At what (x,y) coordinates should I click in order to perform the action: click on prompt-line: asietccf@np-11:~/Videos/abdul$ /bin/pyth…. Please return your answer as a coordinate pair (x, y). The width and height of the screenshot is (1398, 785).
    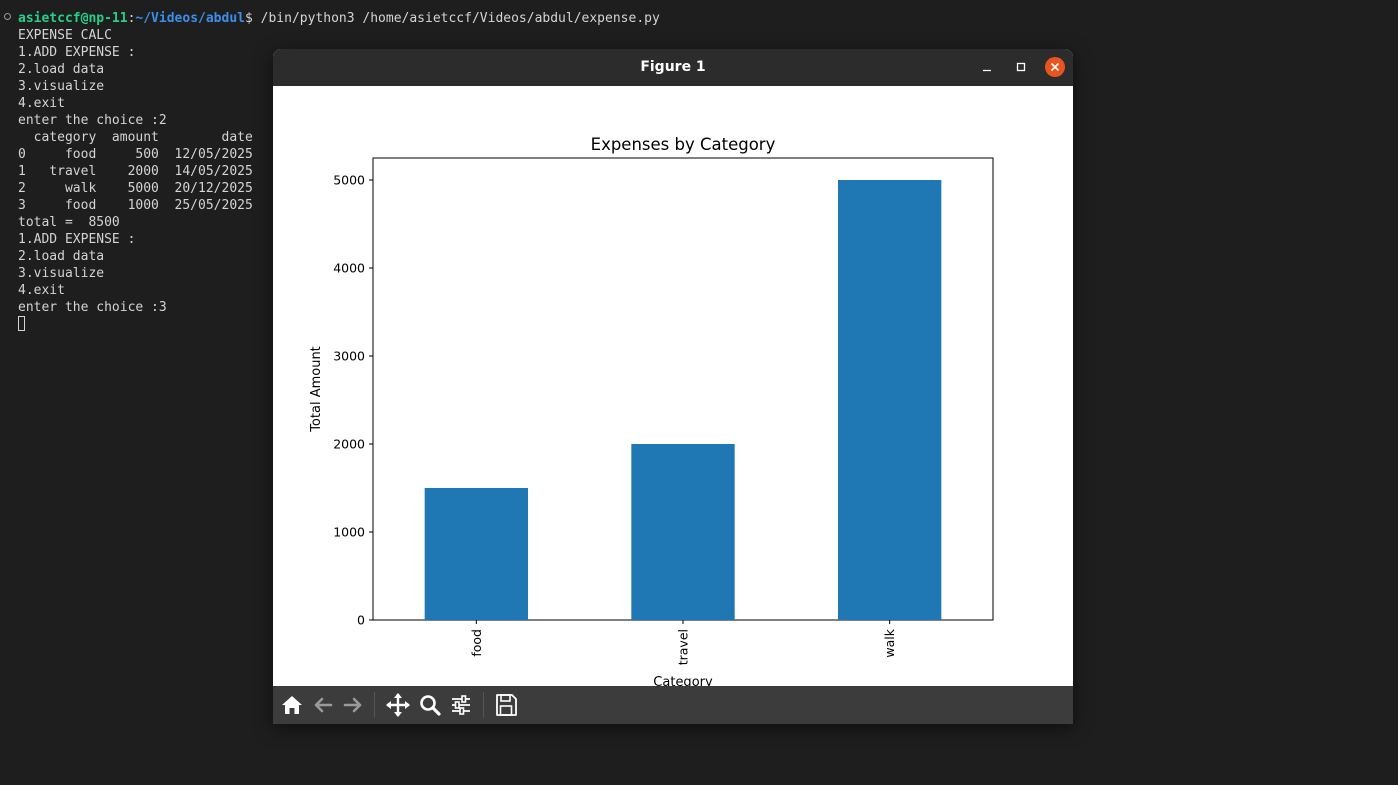
    Looking at the image, I should click on (339, 18).